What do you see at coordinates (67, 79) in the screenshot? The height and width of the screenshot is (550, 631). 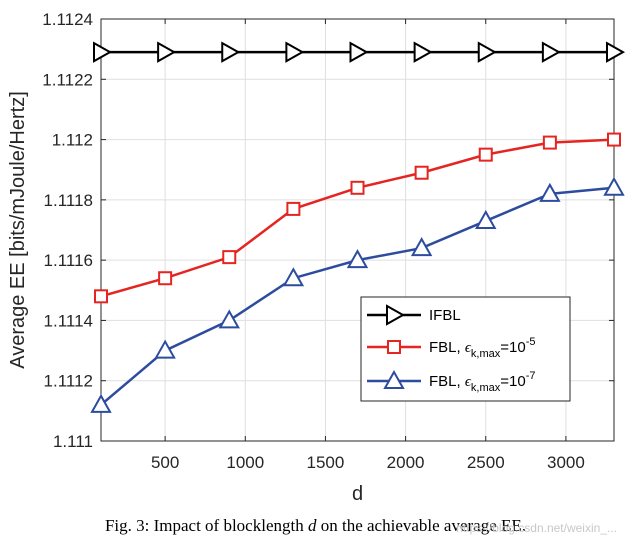 I see `y-tick-label-6: 1.1122` at bounding box center [67, 79].